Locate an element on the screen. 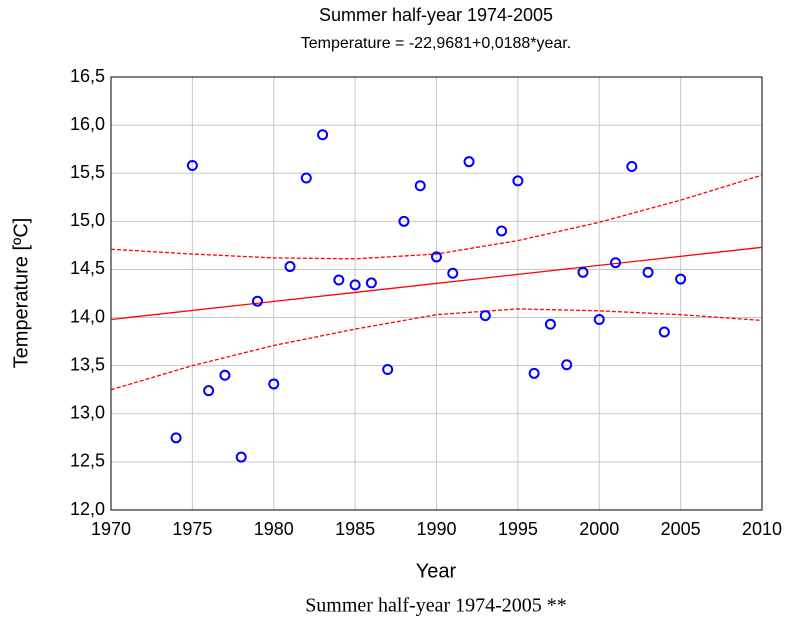 This screenshot has width=791, height=627. y-tick-label: 16,0 is located at coordinates (87, 124).